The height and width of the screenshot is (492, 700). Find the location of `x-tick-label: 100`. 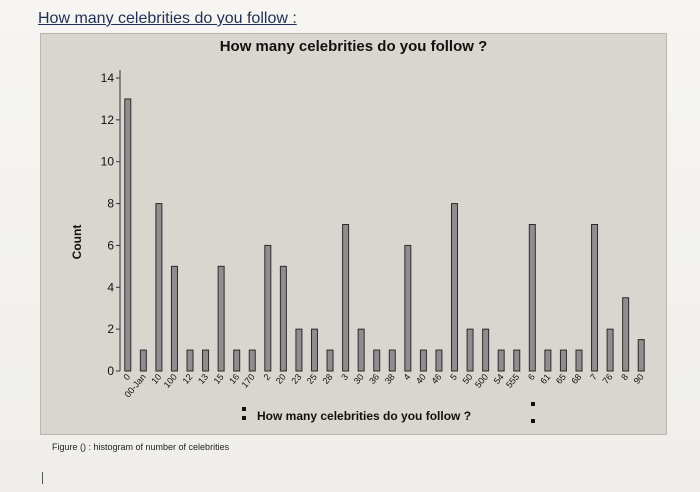

x-tick-label: 100 is located at coordinates (170, 381).